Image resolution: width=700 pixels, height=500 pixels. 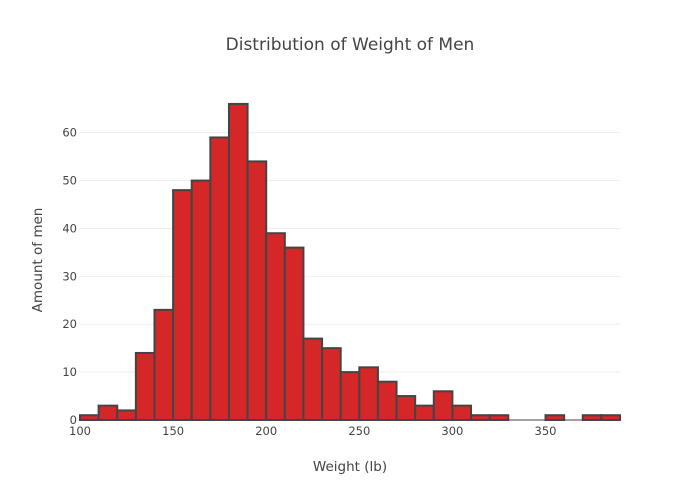 What do you see at coordinates (546, 431) in the screenshot?
I see `x-tick-label: 350` at bounding box center [546, 431].